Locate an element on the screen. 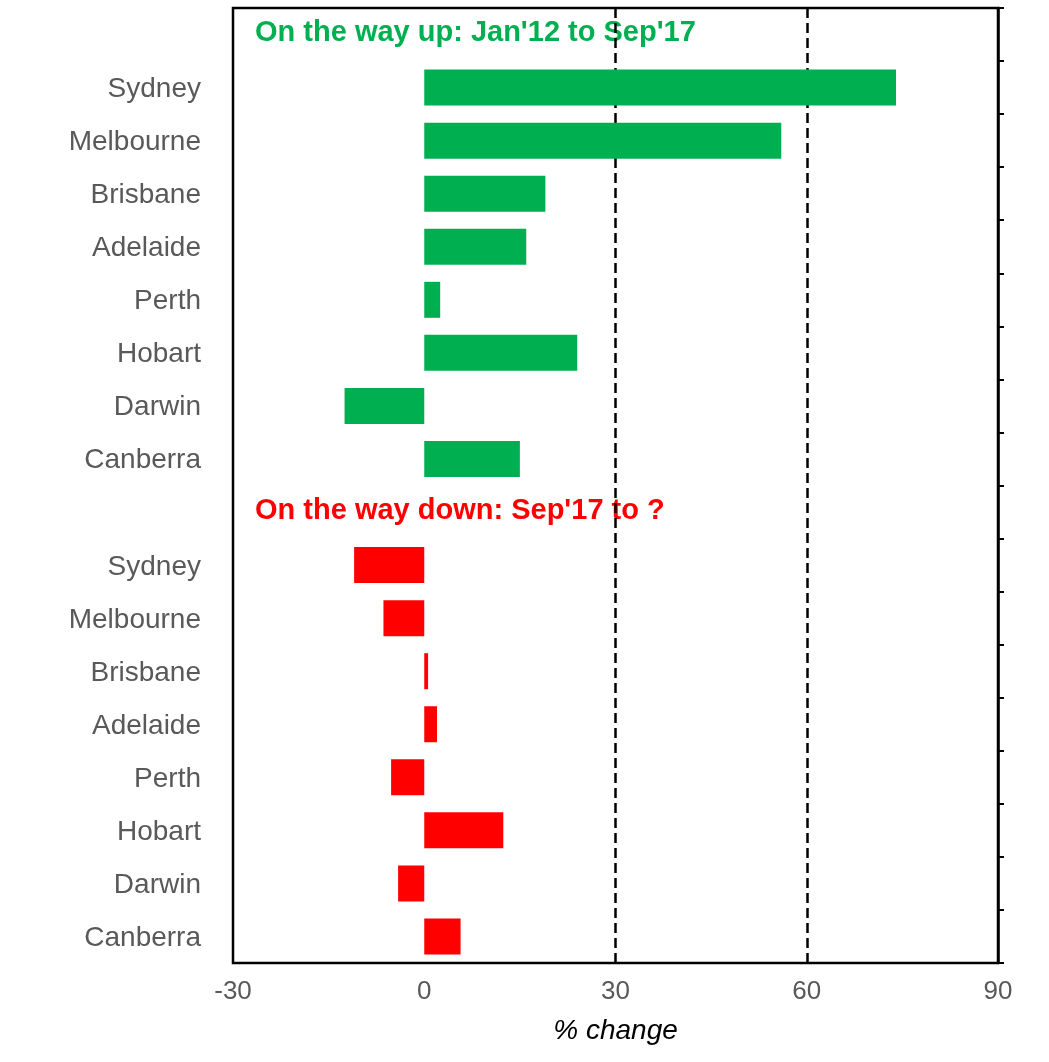  series-label: On the way down: Sep'17 to ? is located at coordinates (460, 508).